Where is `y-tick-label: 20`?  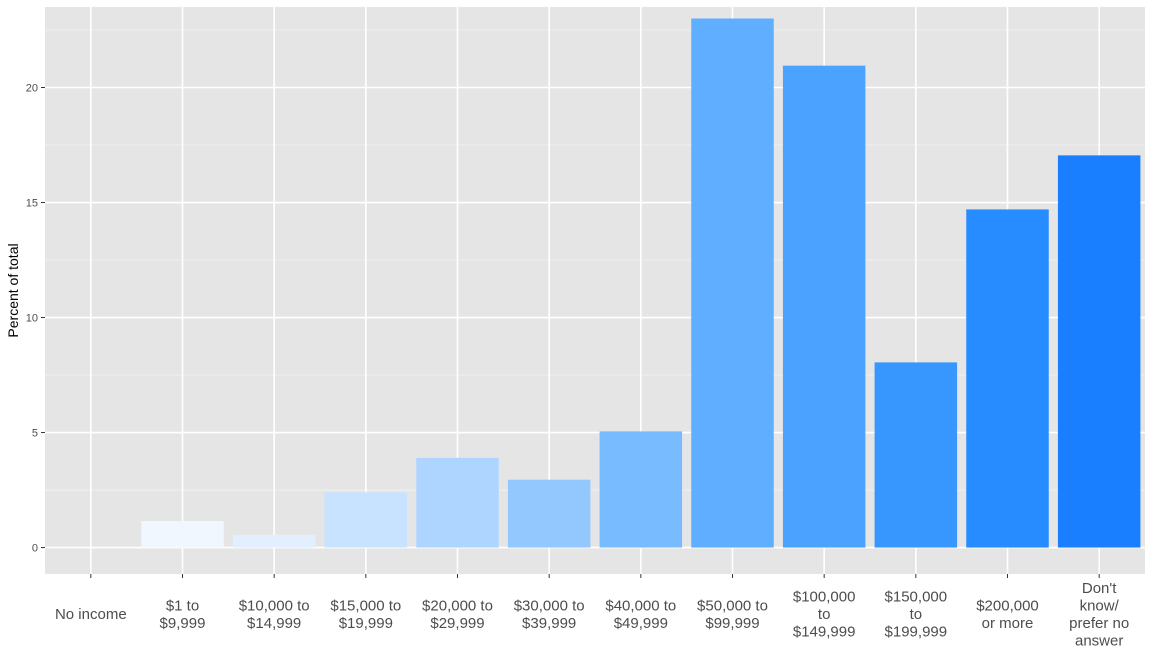 y-tick-label: 20 is located at coordinates (32, 89).